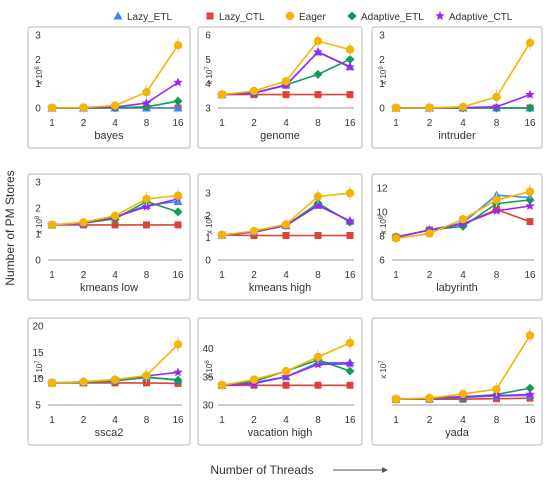 This screenshot has height=482, width=550. What do you see at coordinates (306, 17) in the screenshot?
I see `legend-item-eager: Eager` at bounding box center [306, 17].